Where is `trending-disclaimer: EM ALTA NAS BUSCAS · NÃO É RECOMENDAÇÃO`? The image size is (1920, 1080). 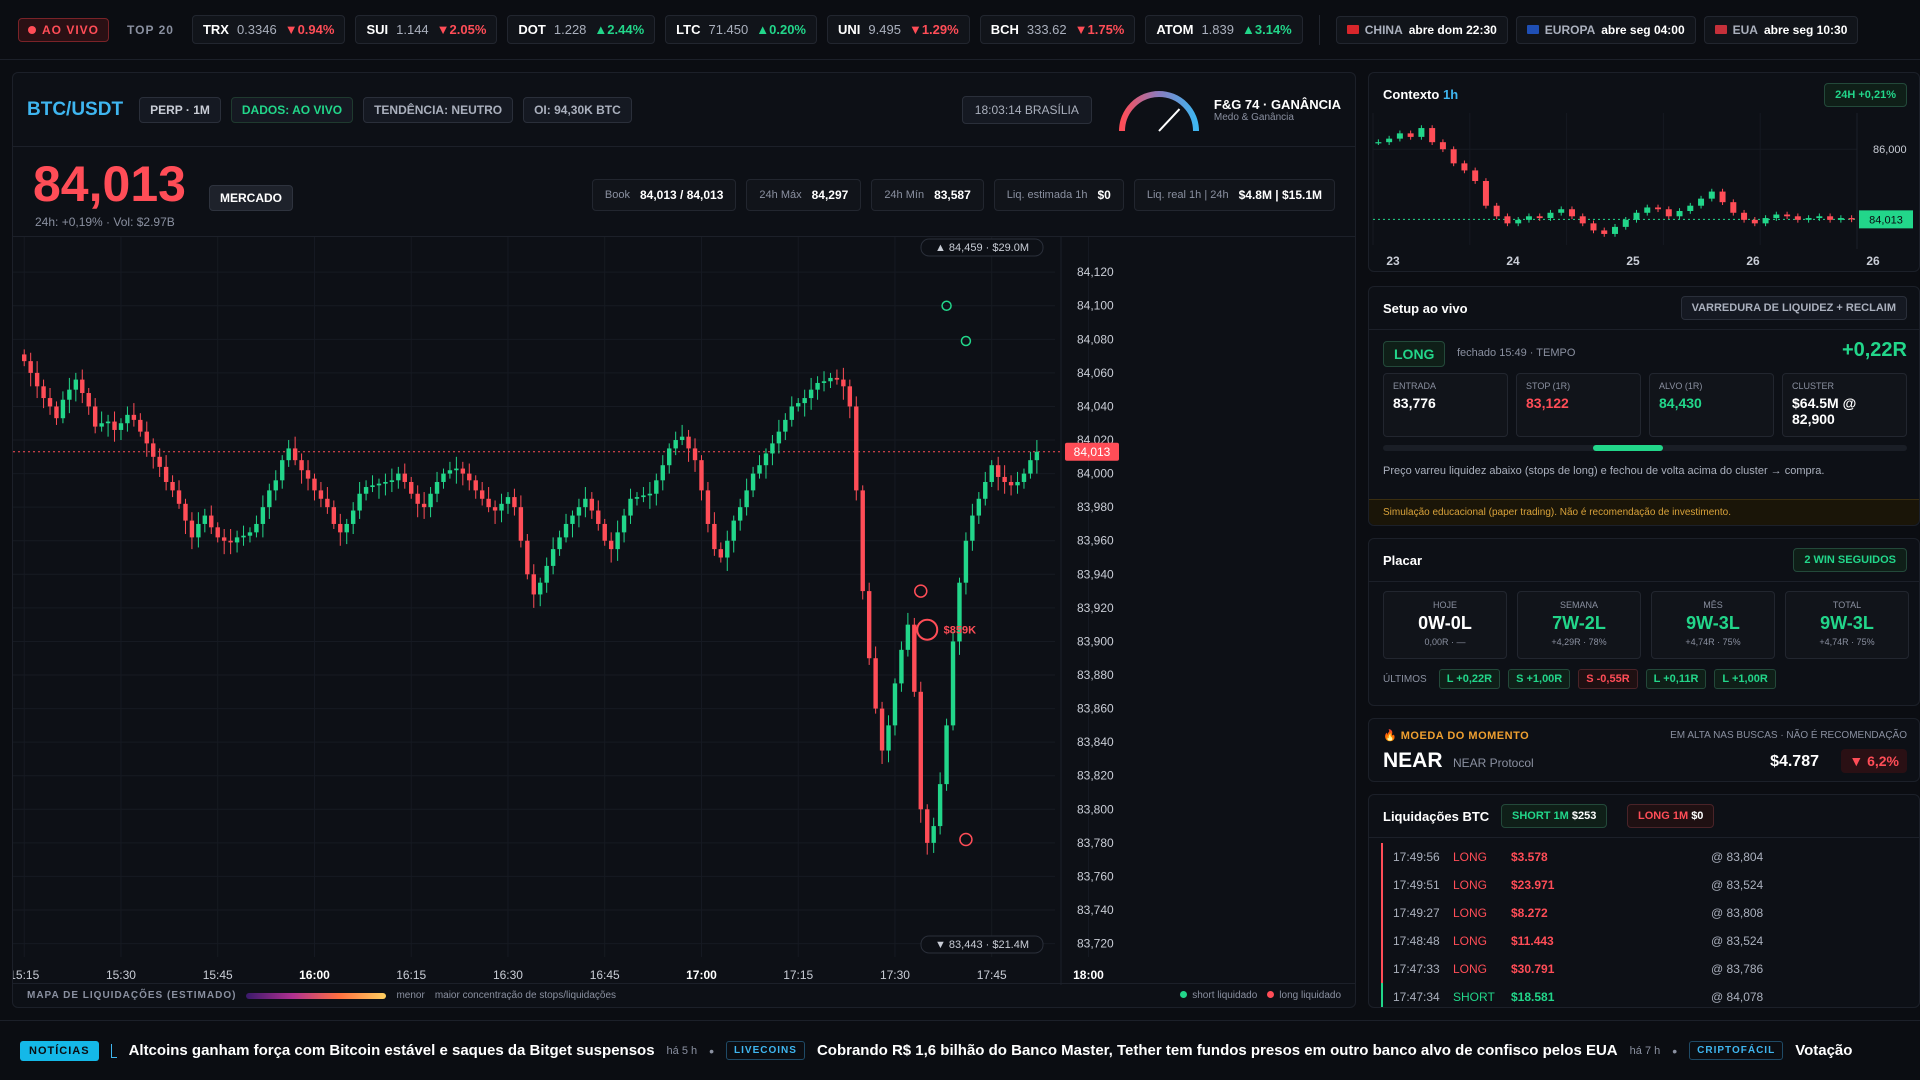
trending-disclaimer: EM ALTA NAS BUSCAS · NÃO É RECOMENDAÇÃO is located at coordinates (1788, 735).